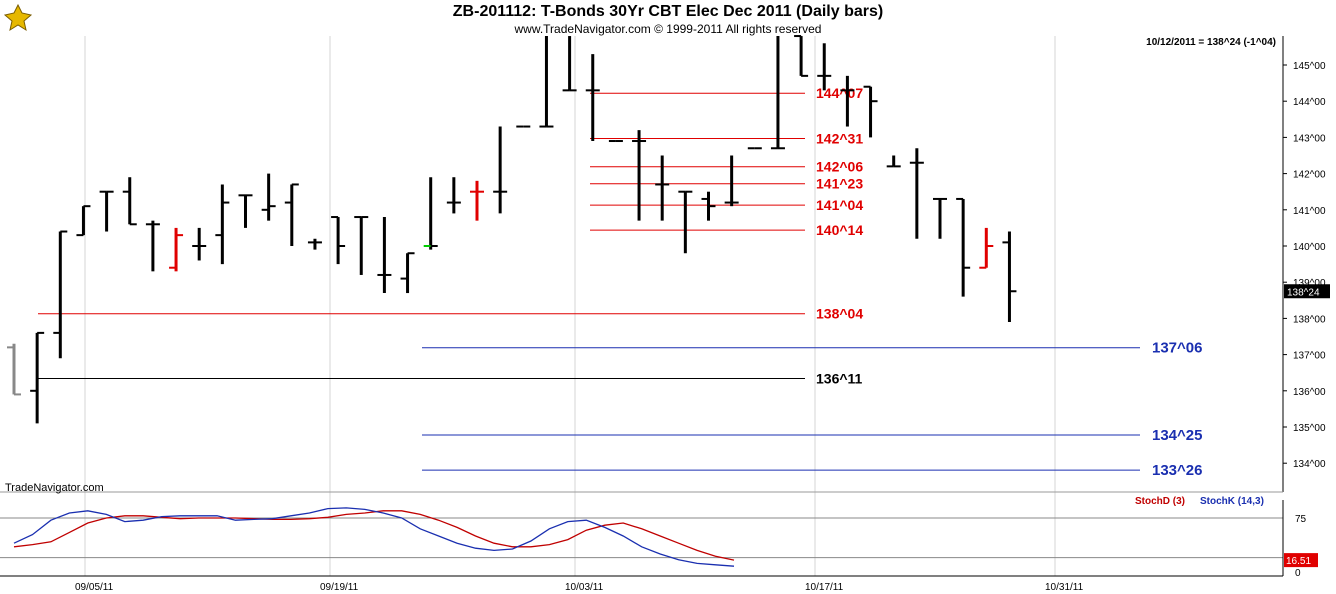 The height and width of the screenshot is (594, 1336). What do you see at coordinates (839, 378) in the screenshot?
I see `level-label: 136^11` at bounding box center [839, 378].